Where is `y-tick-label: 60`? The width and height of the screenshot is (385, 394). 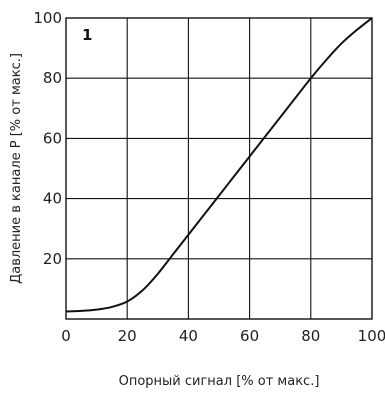
y-tick-label: 60 is located at coordinates (52, 138).